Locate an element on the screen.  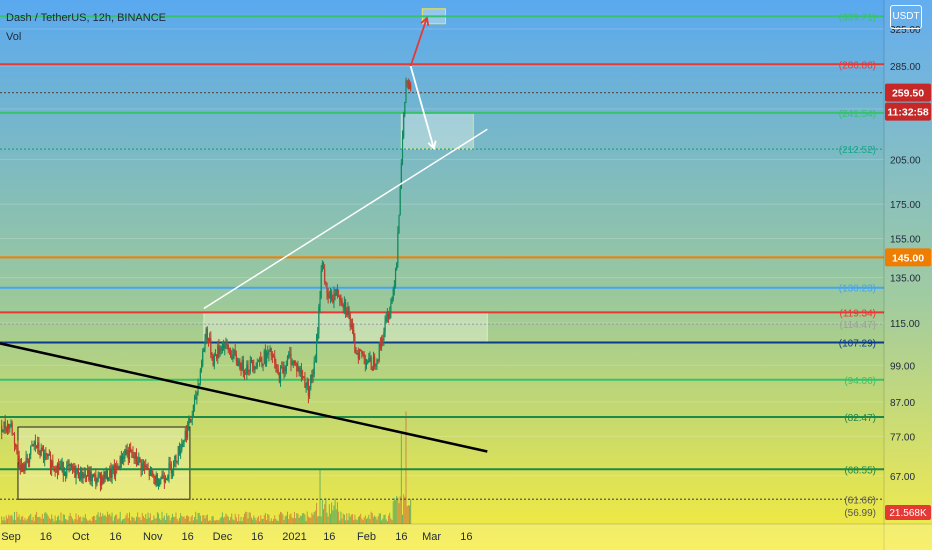
time-tick-label: Sep is located at coordinates (11, 537).